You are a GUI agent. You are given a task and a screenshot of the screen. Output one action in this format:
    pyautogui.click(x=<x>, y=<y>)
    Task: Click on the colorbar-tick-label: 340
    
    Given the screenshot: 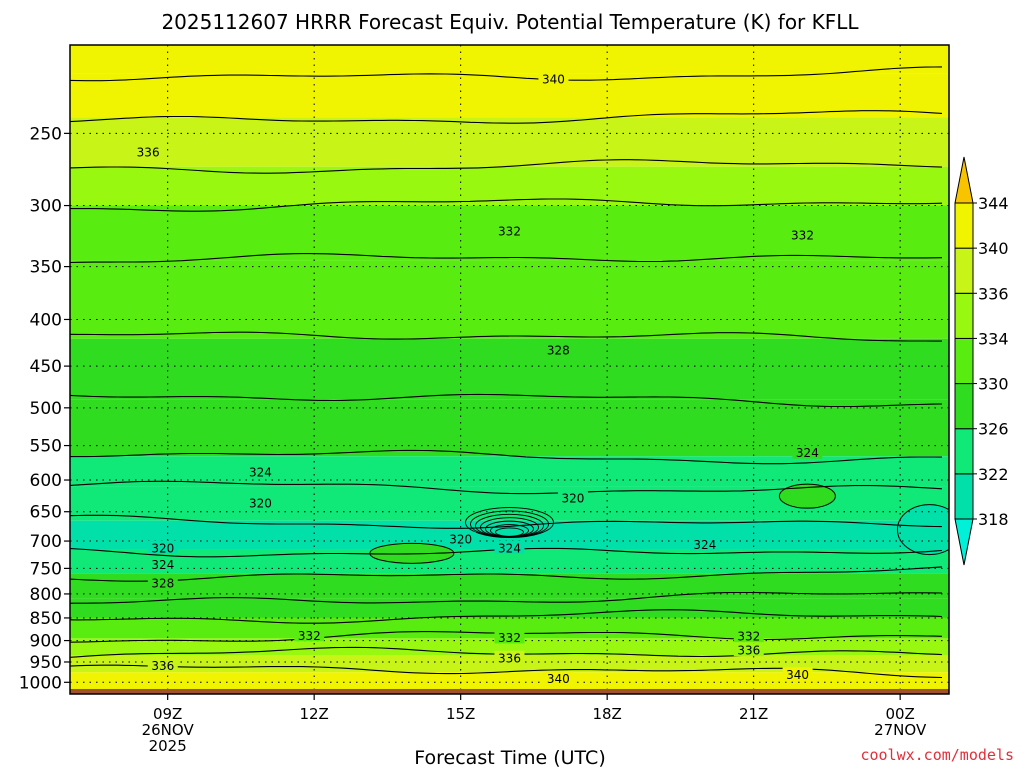 What is the action you would take?
    pyautogui.click(x=993, y=248)
    